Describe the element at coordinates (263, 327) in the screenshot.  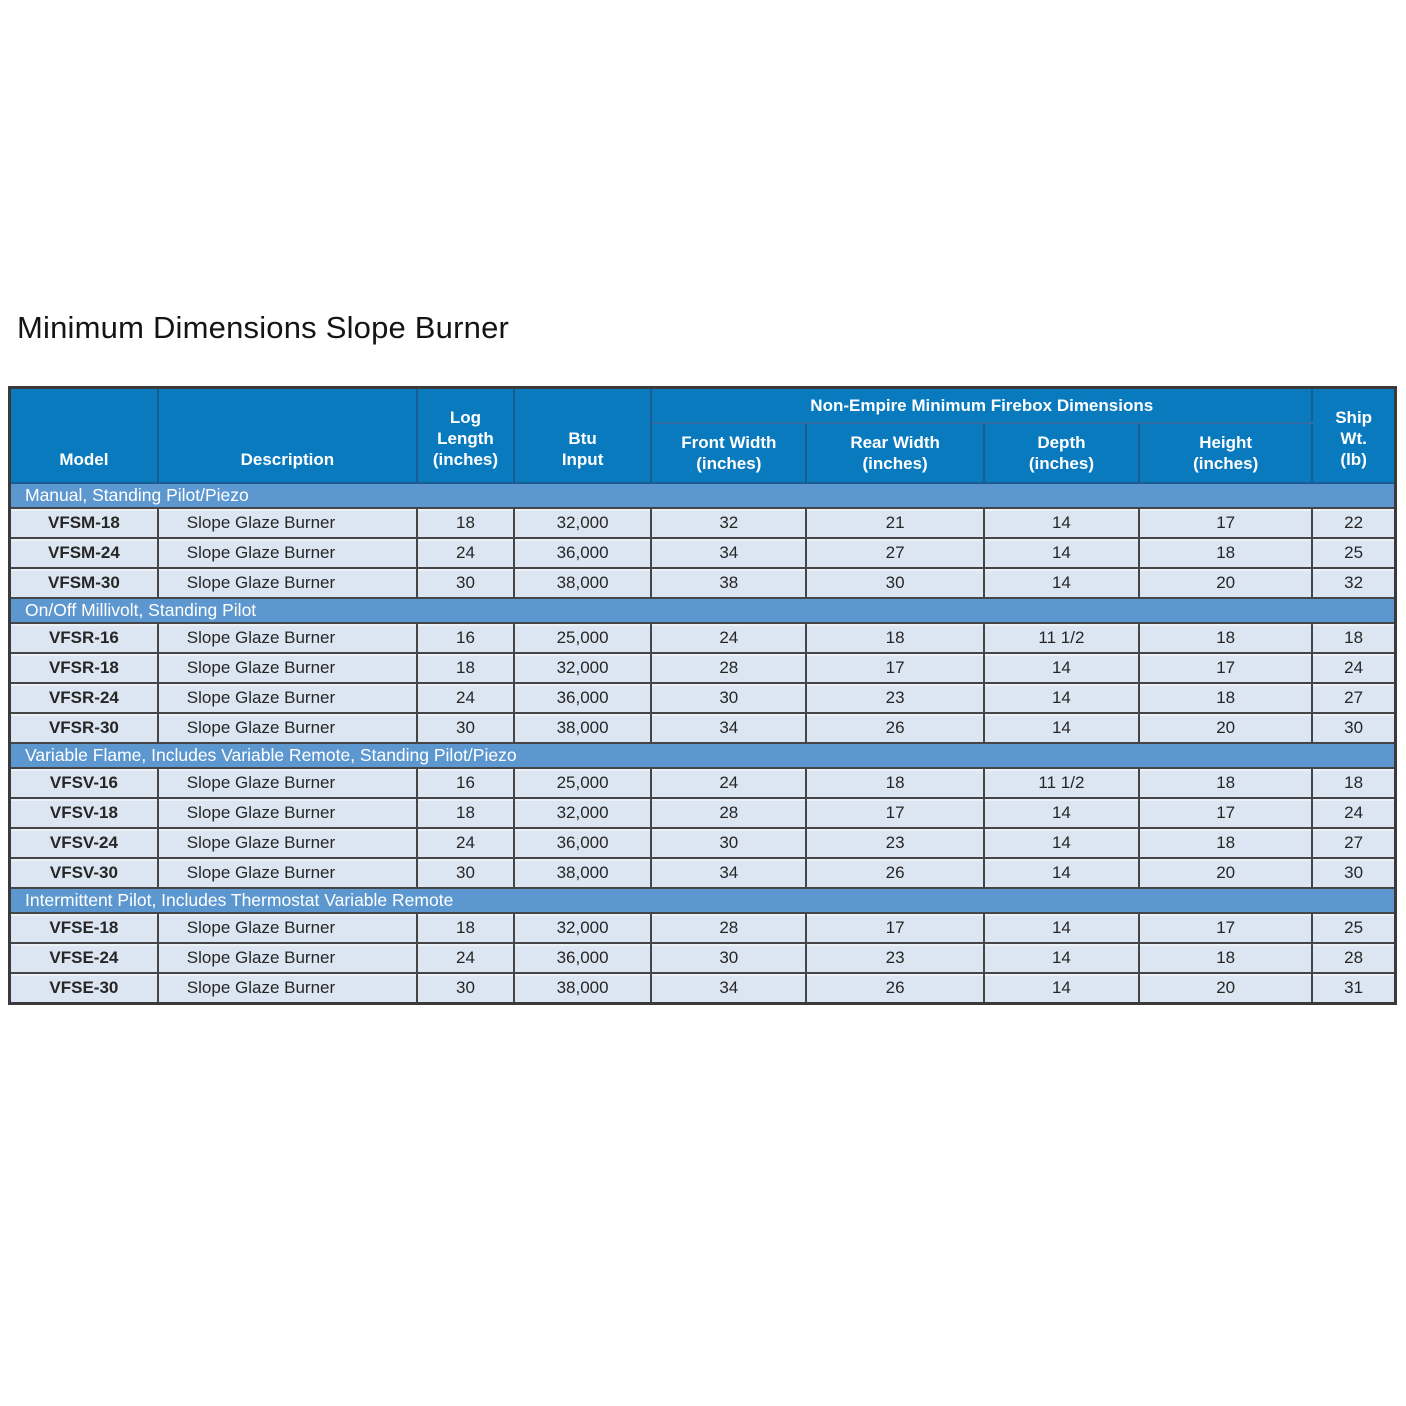
I see `page-title: Minimum Dimensions Slope Burner` at that location.